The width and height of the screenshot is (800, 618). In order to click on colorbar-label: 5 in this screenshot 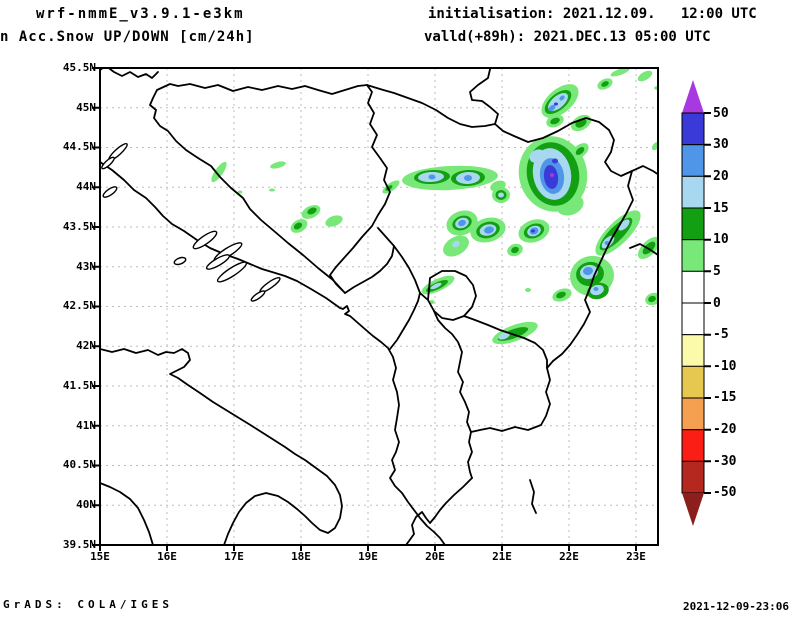, I will do `click(717, 271)`.